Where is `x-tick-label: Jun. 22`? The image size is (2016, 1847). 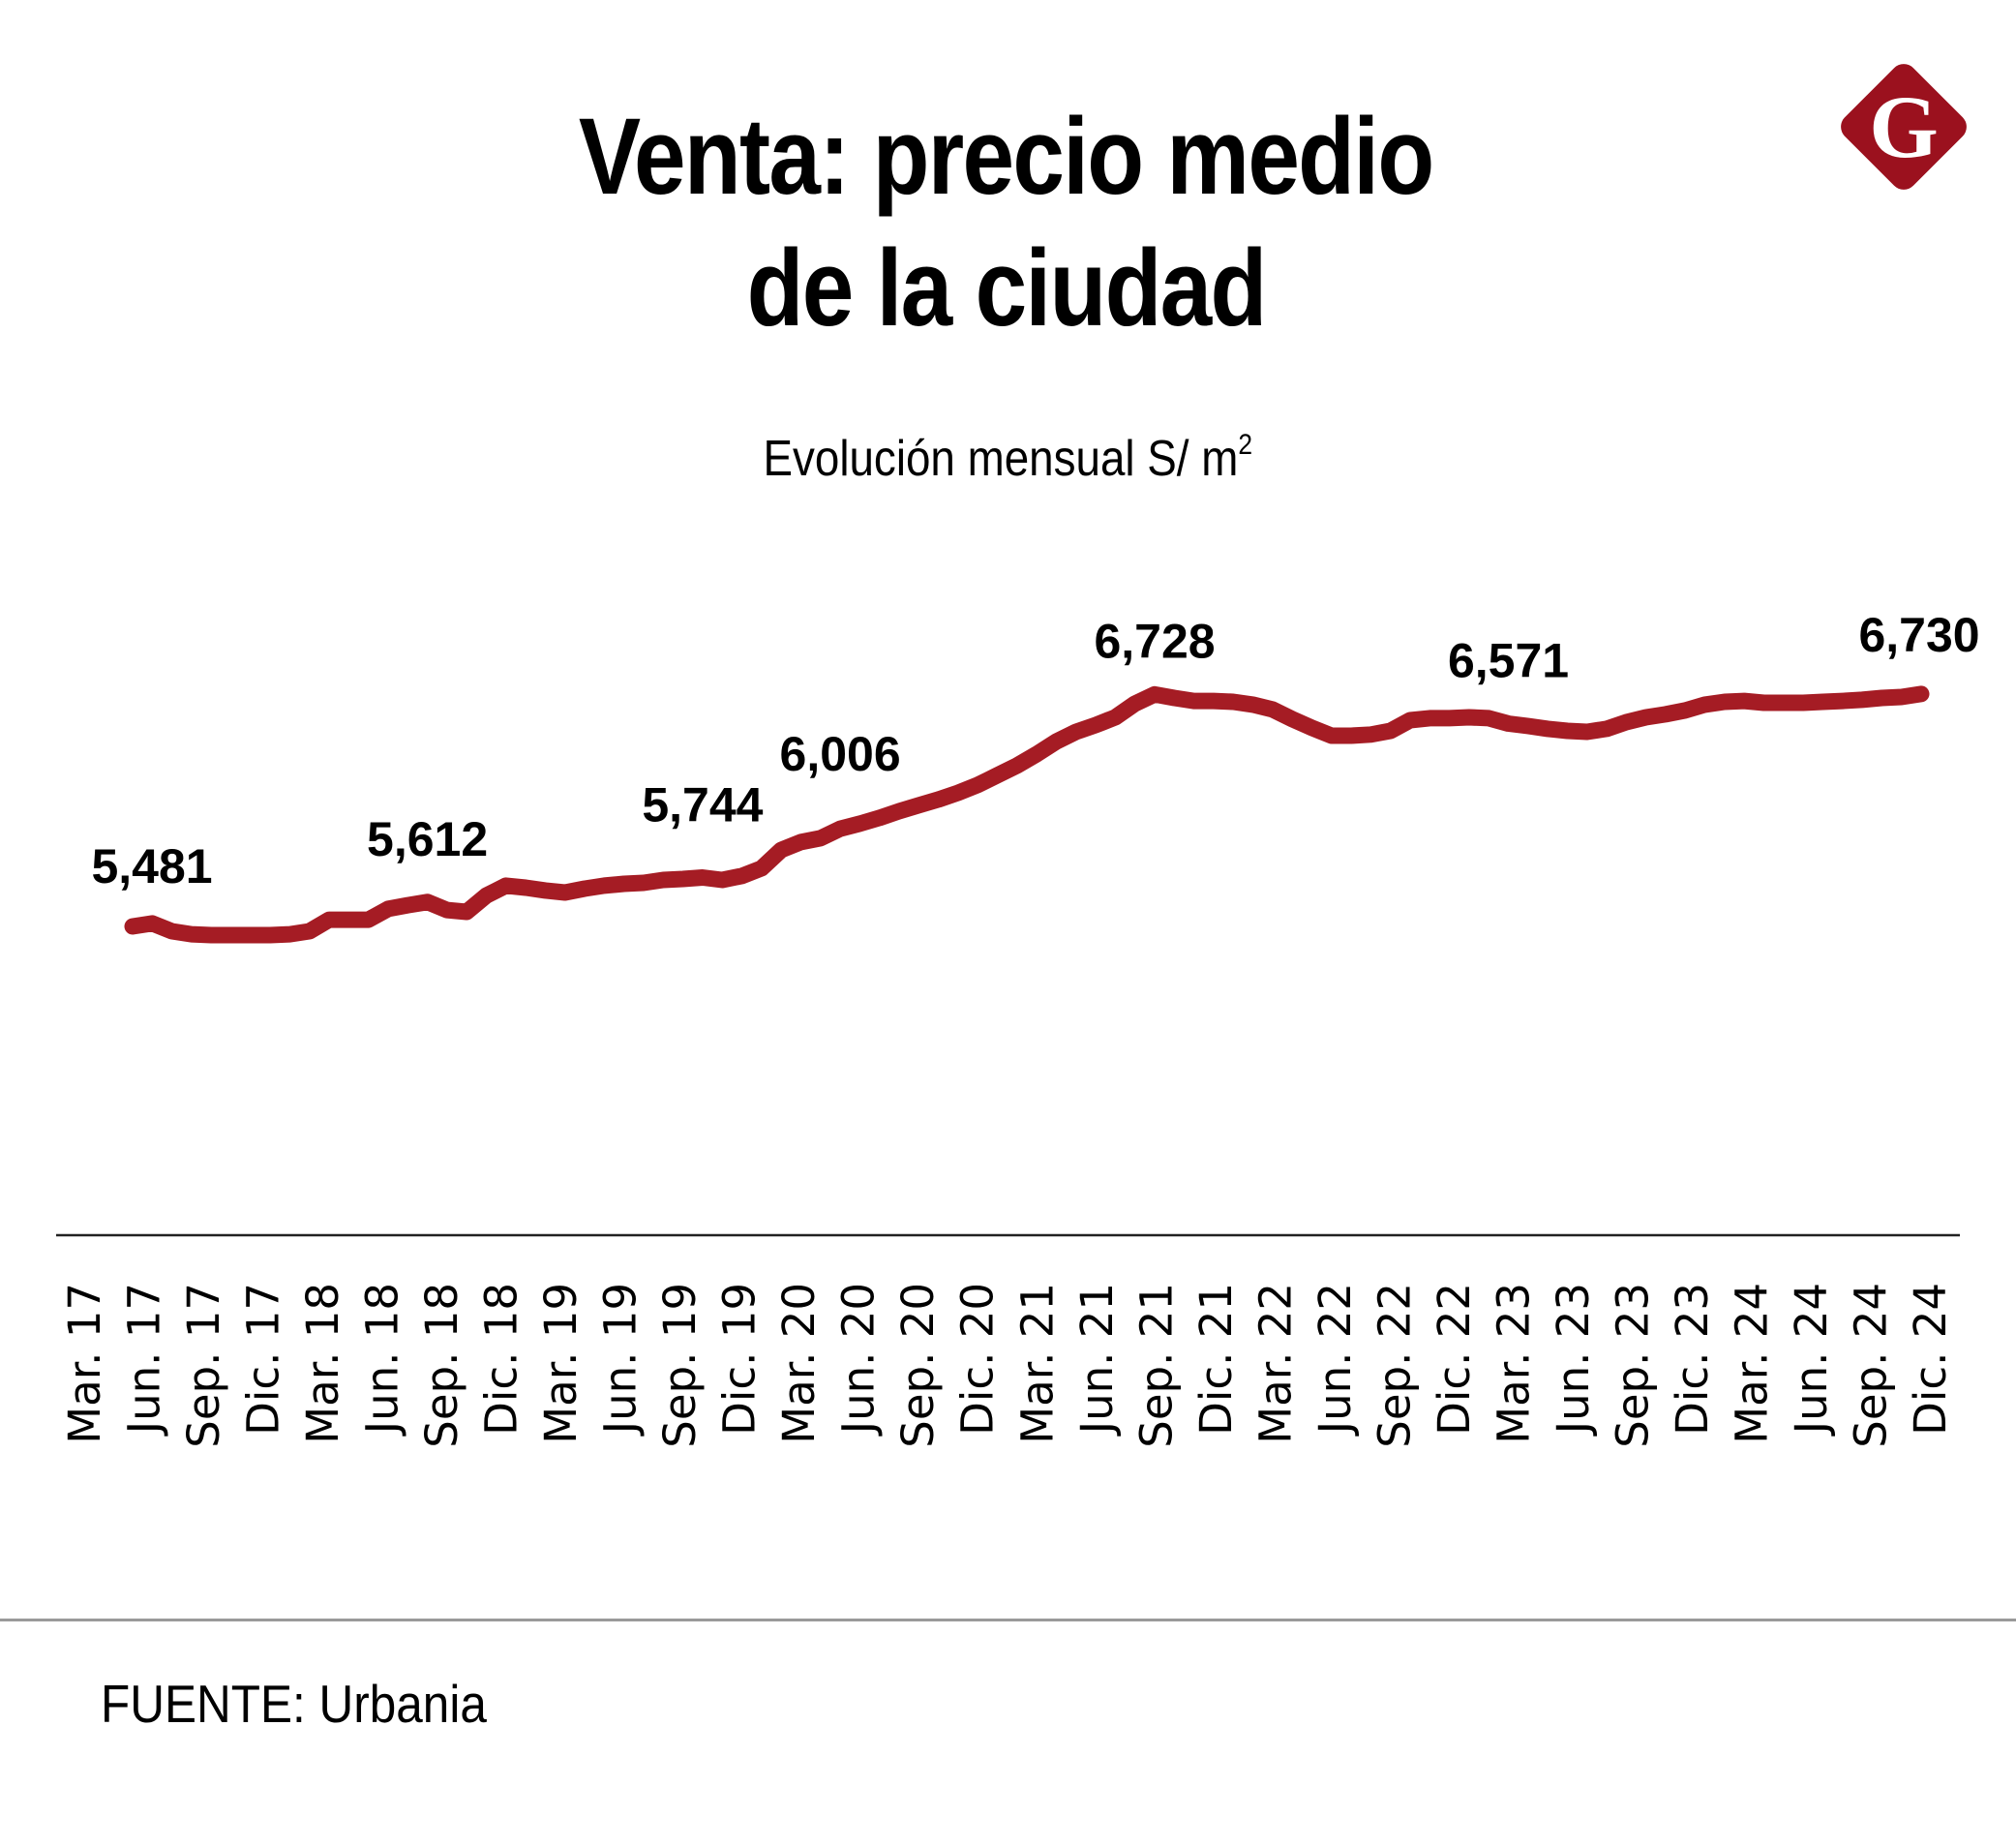
x-tick-label: Jun. 22 is located at coordinates (1335, 1360).